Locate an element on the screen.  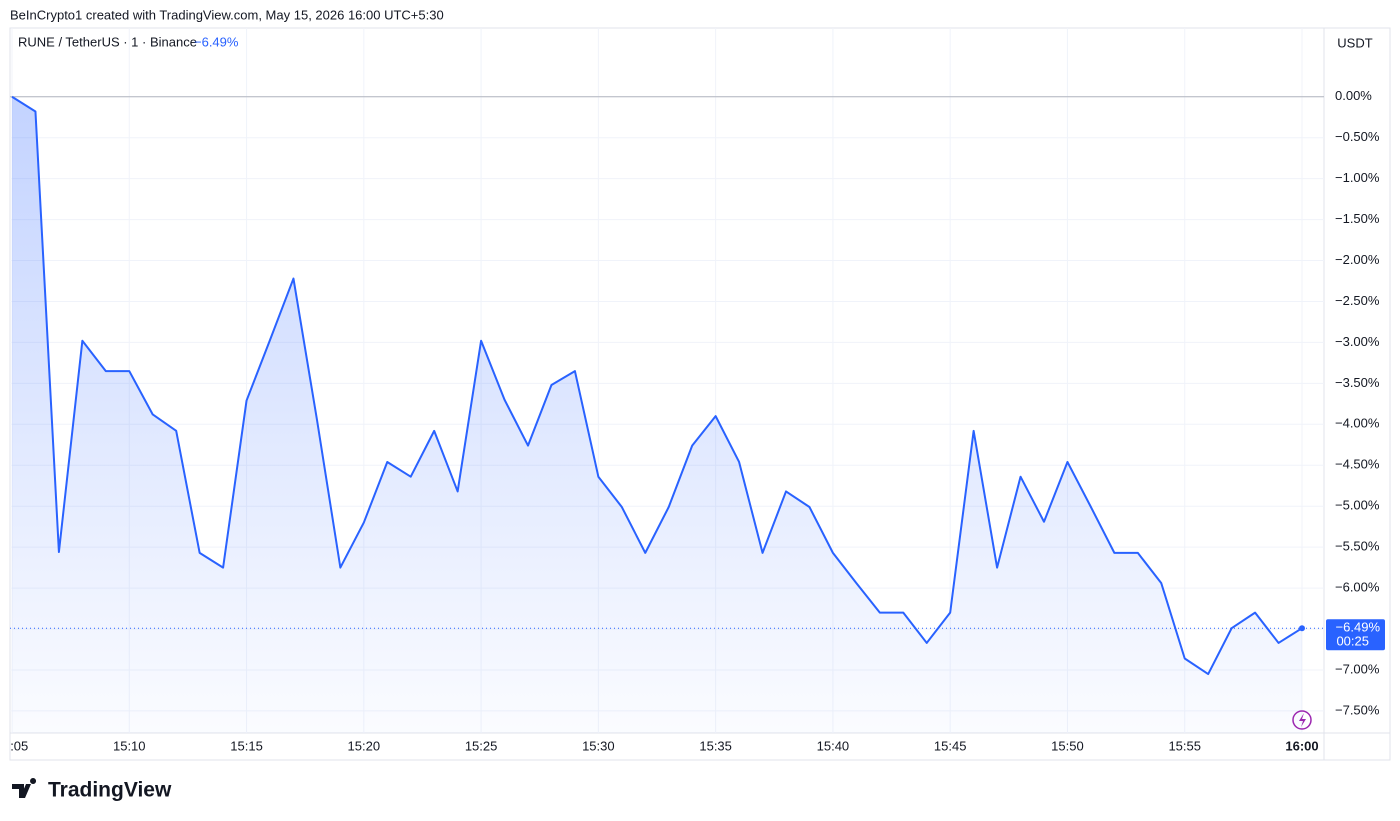
last-point is located at coordinates (1302, 628).